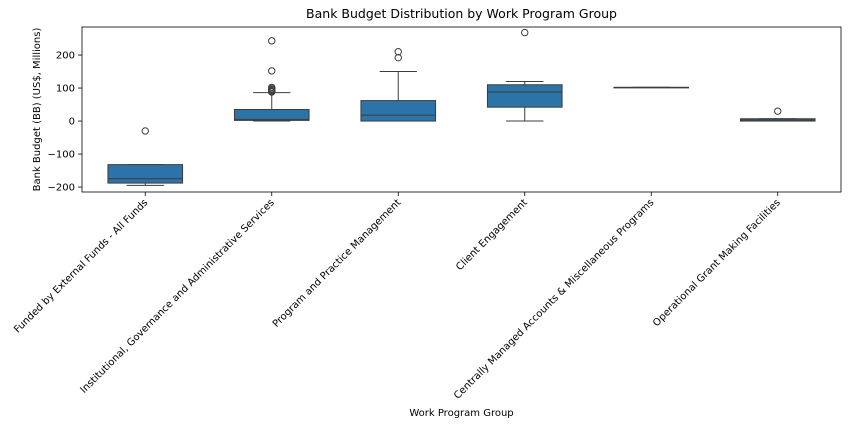 The height and width of the screenshot is (424, 849). I want to click on x-tick-label: Client Engagement, so click(492, 235).